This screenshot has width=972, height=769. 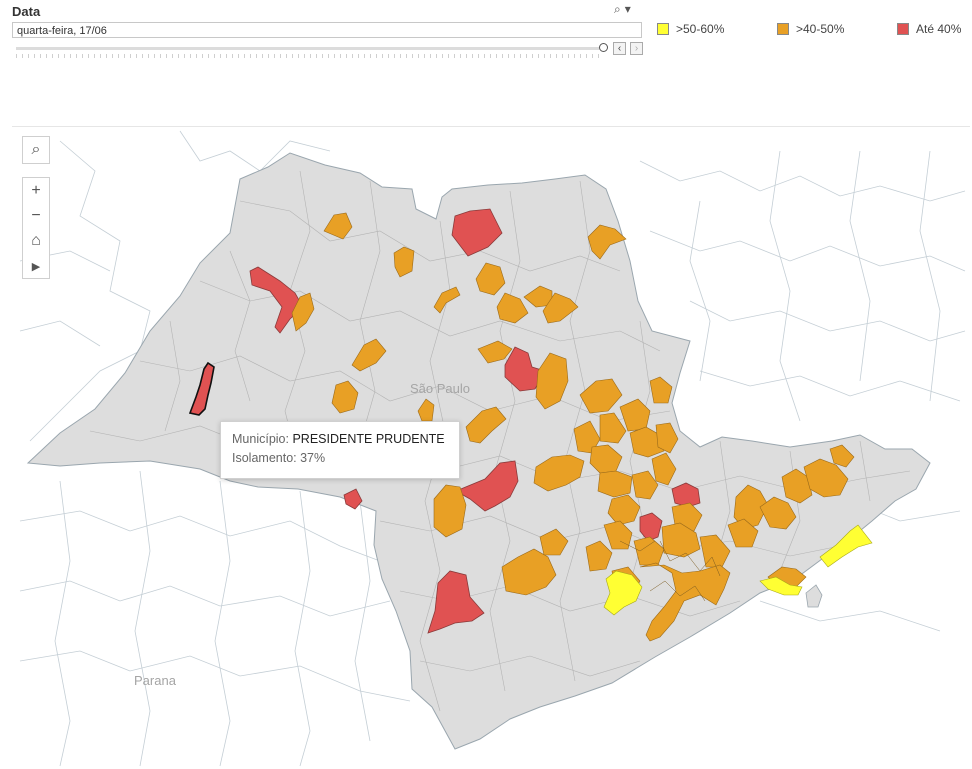 What do you see at coordinates (814, 596) in the screenshot?
I see `island-ilhabela` at bounding box center [814, 596].